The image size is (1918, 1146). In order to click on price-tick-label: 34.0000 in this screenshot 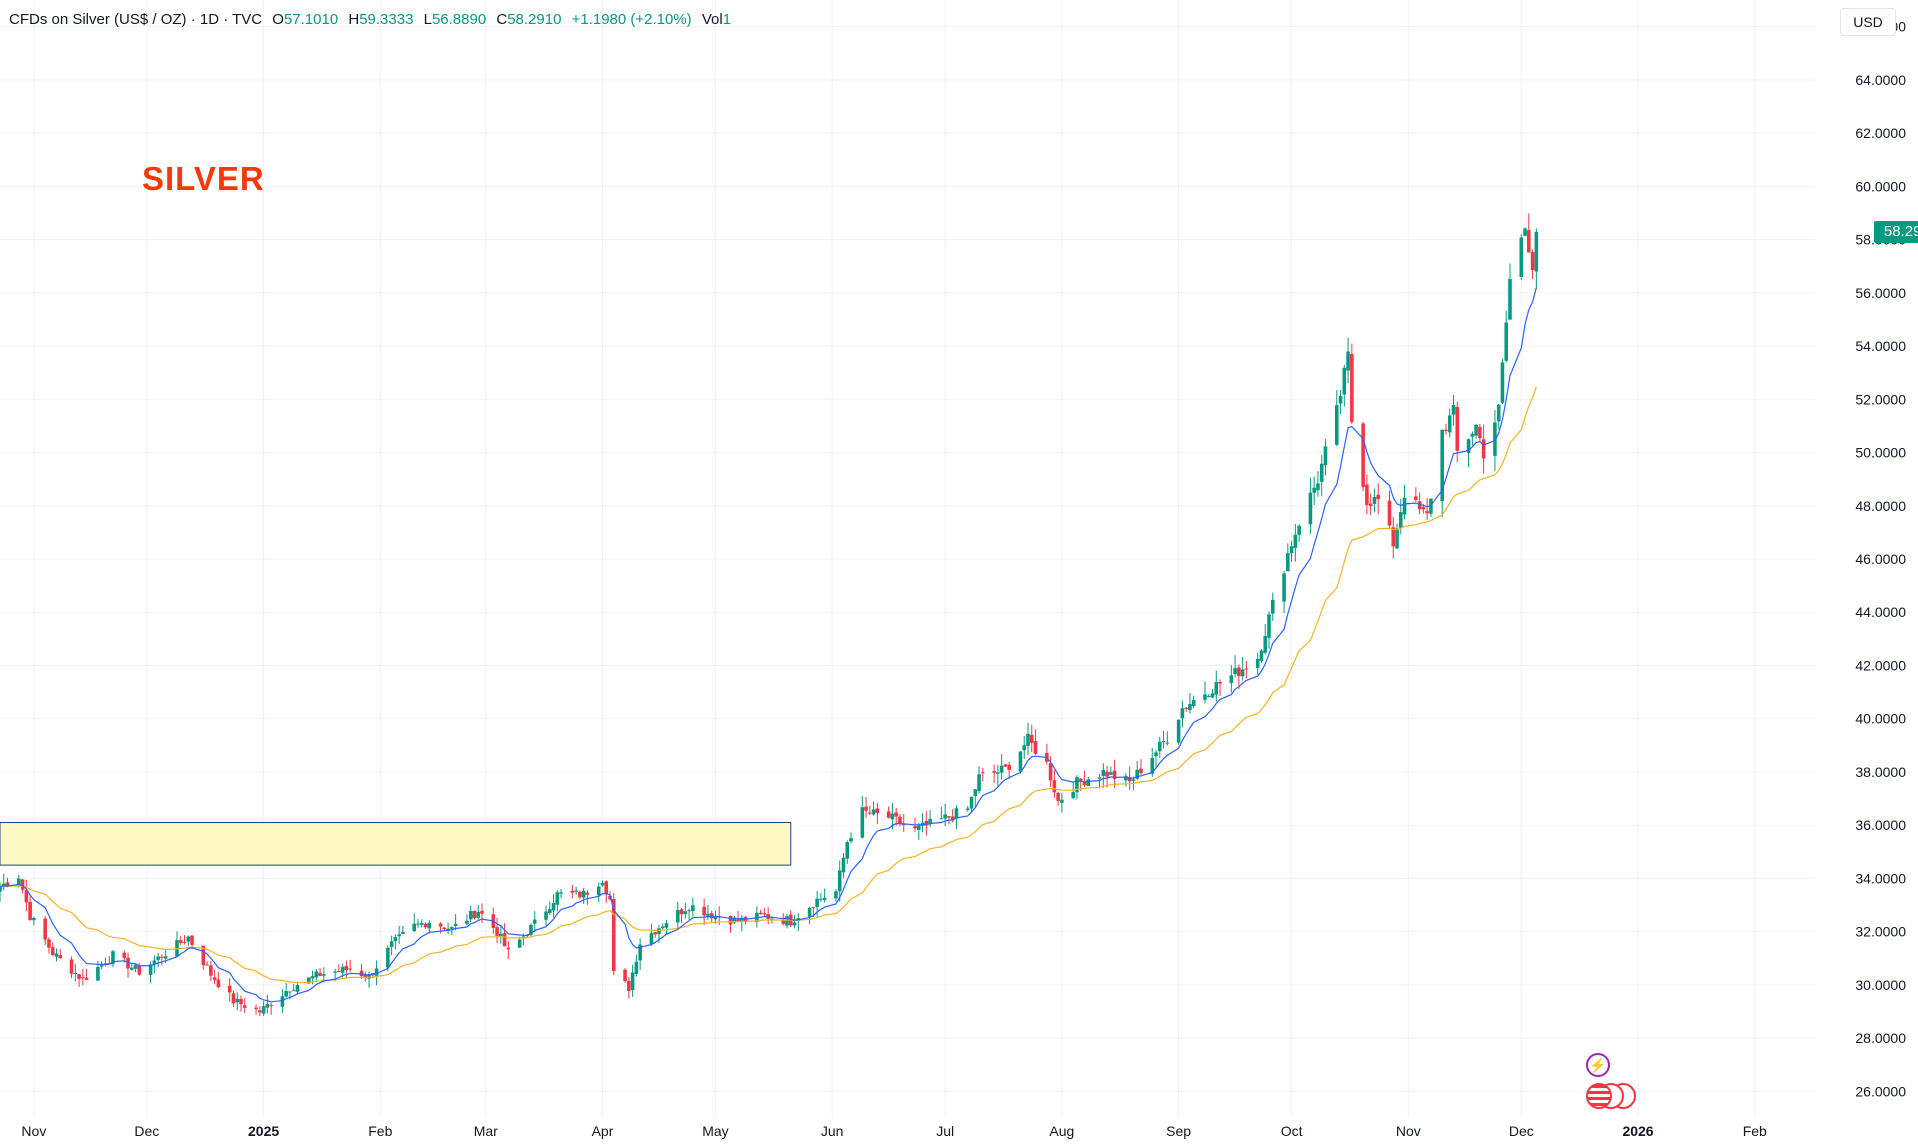, I will do `click(1880, 878)`.